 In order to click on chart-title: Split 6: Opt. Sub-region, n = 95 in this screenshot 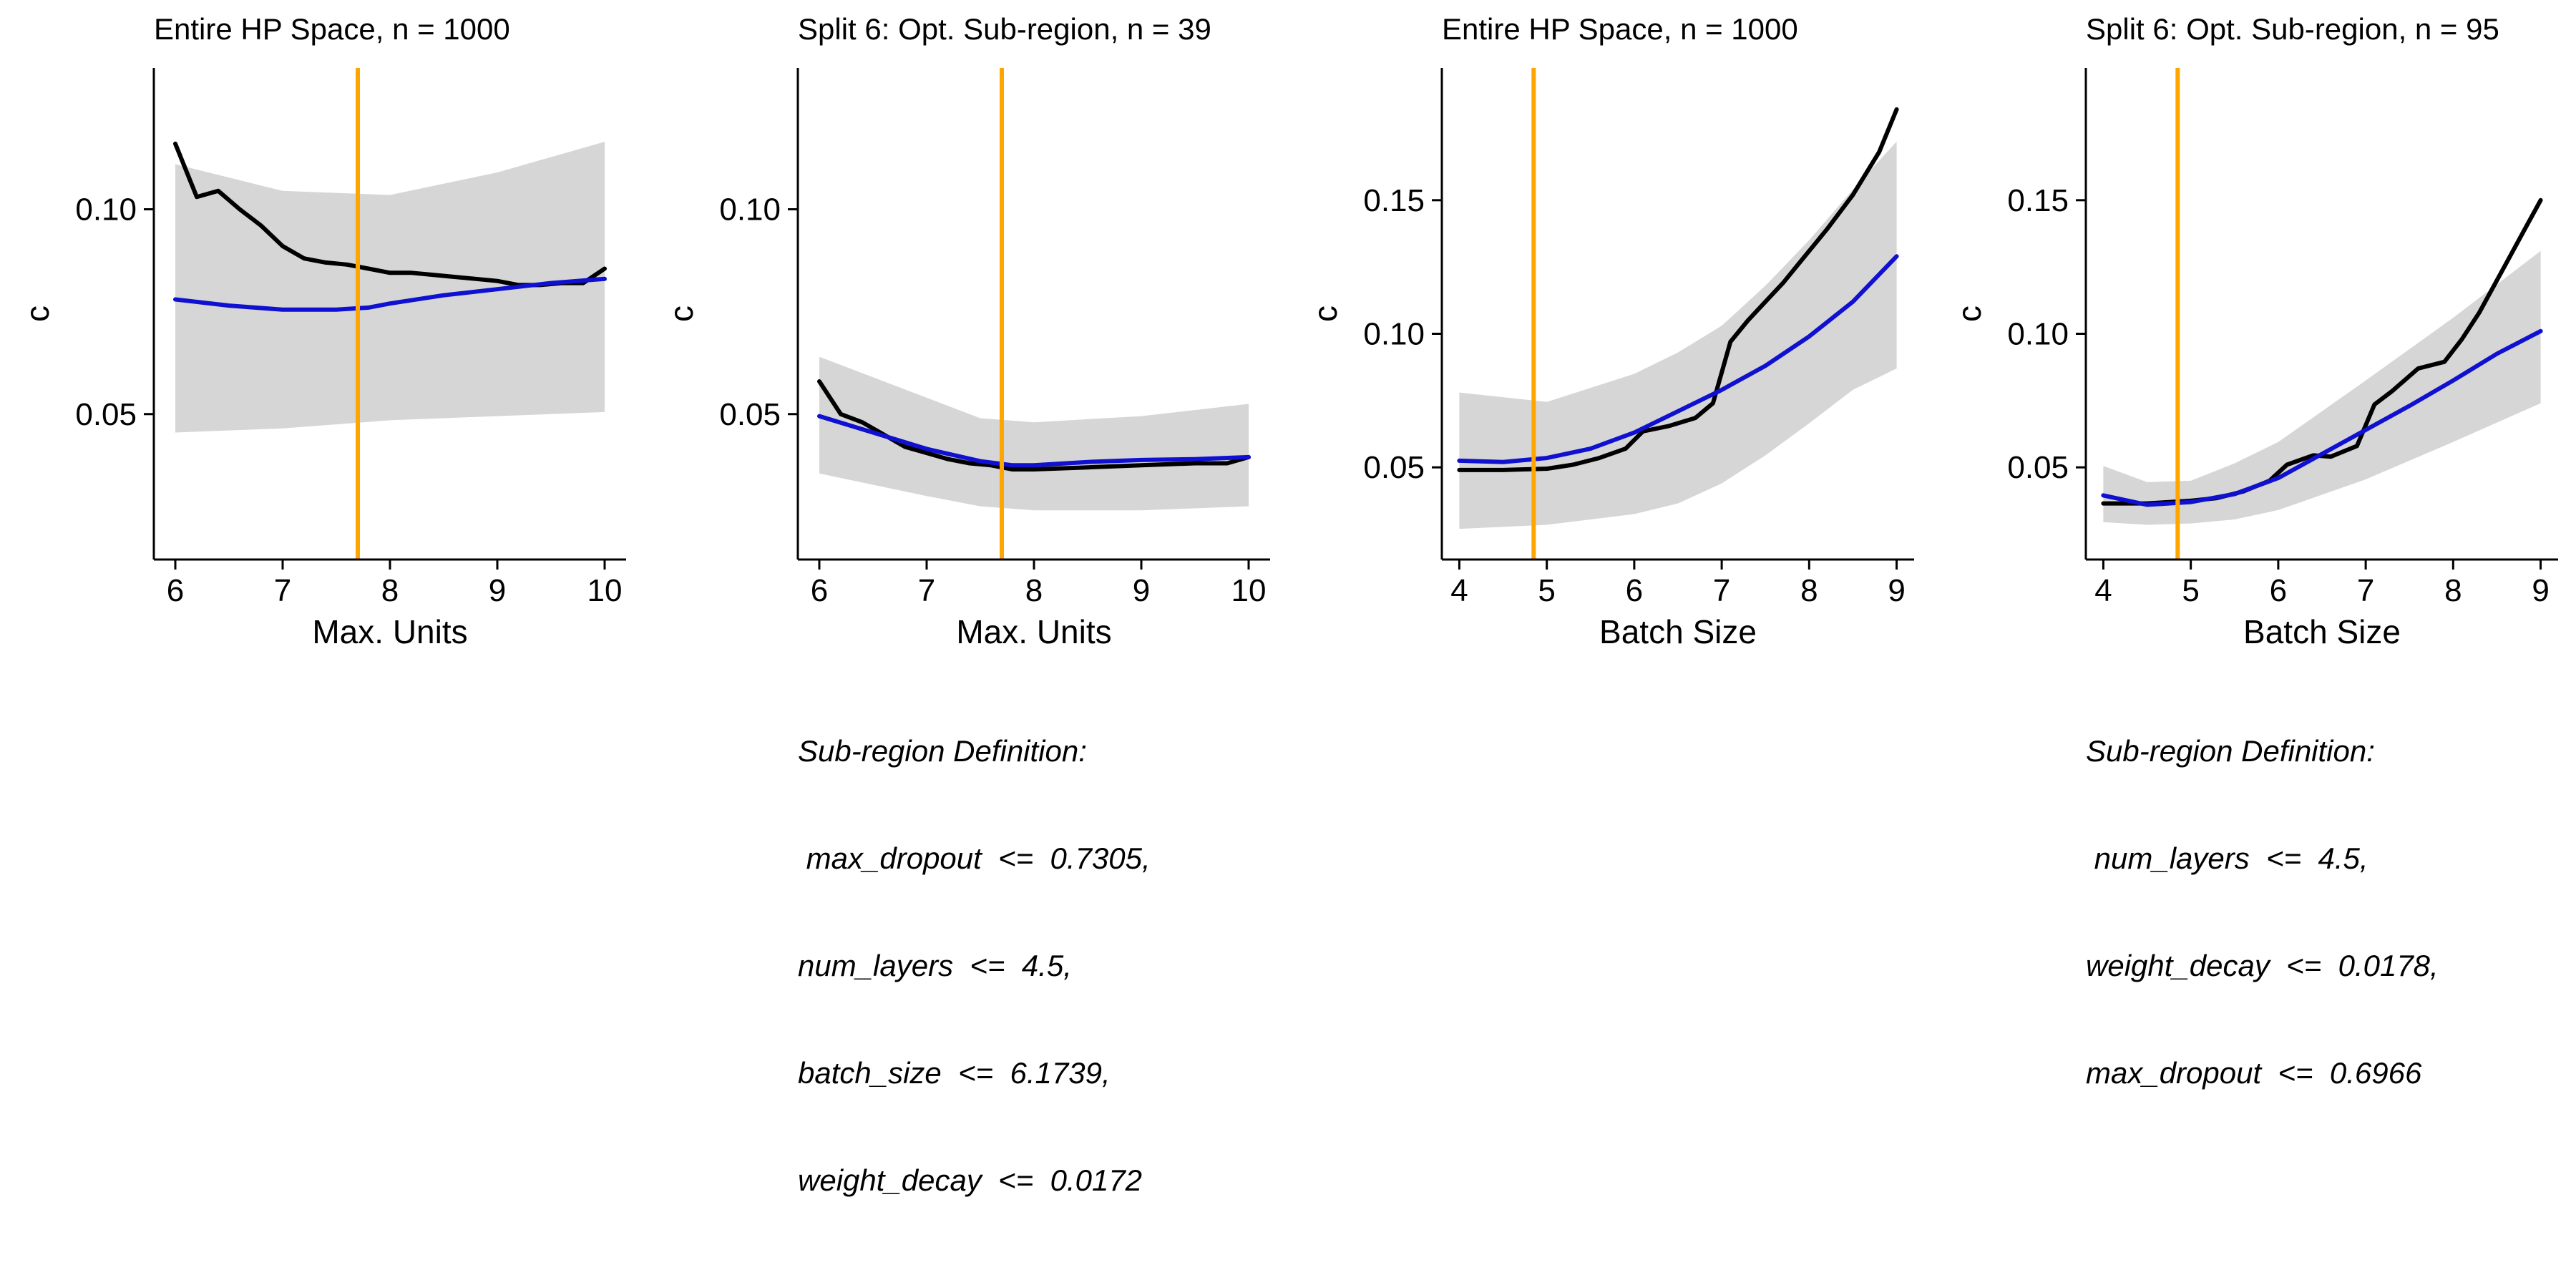, I will do `click(2292, 29)`.